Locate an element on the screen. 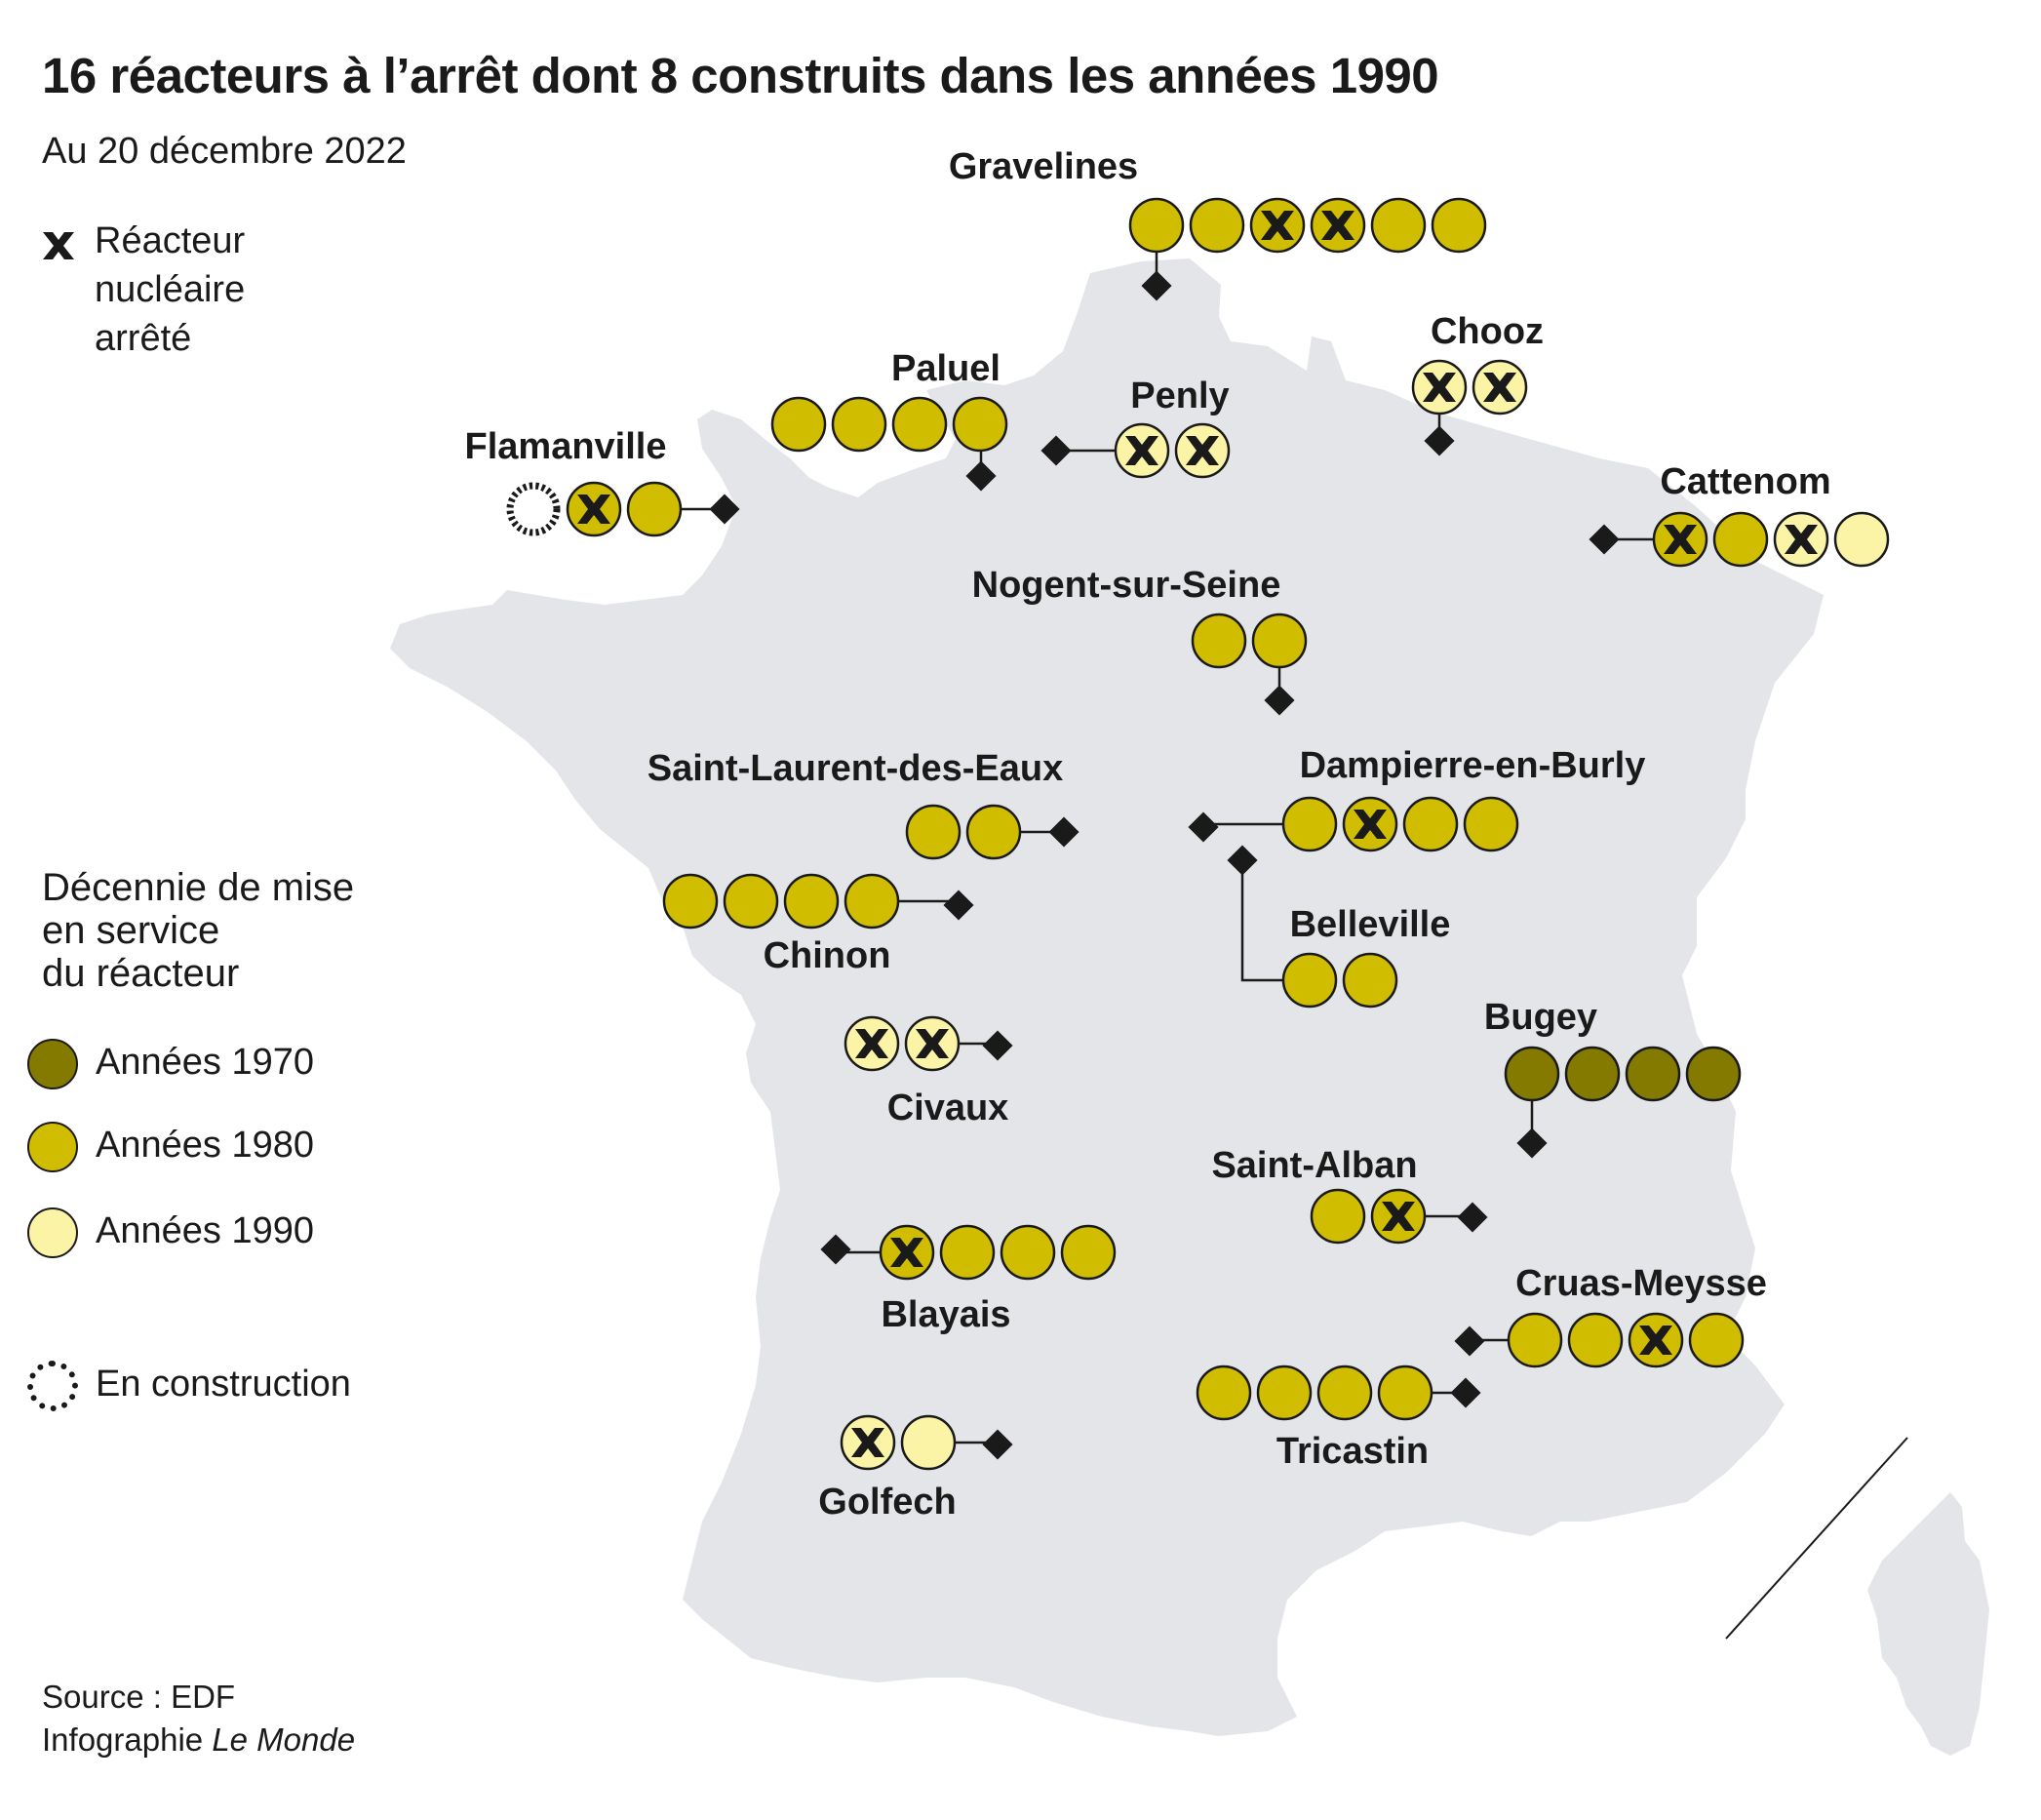 This screenshot has width=2041, height=1820. site-civaux: Civaux is located at coordinates (928, 1071).